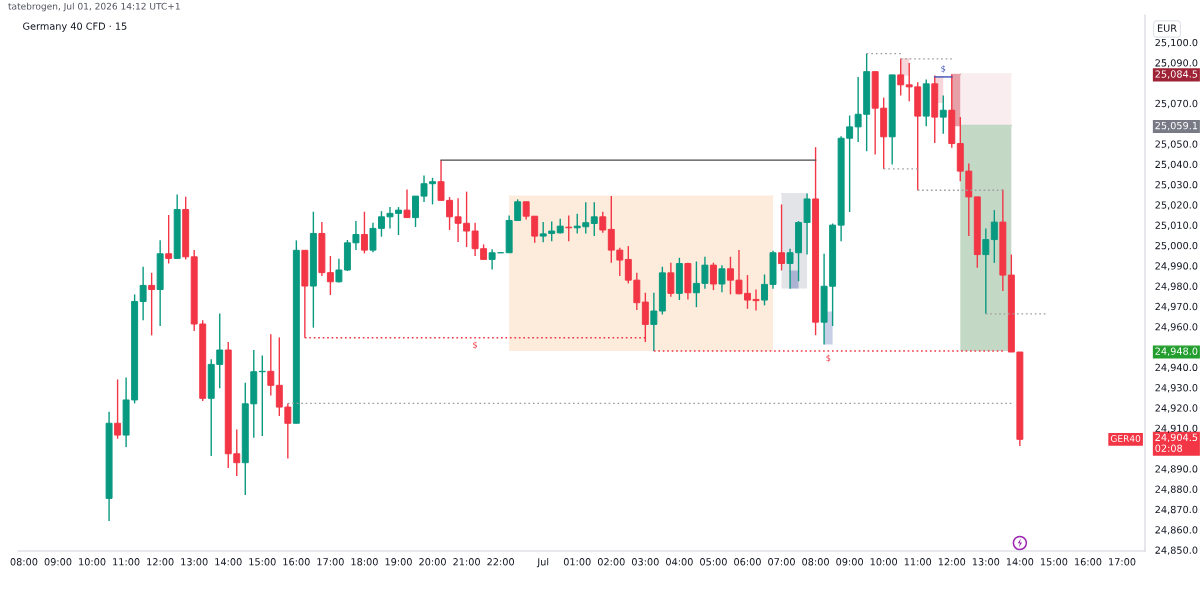 This screenshot has height=609, width=1200. Describe the element at coordinates (1176, 286) in the screenshot. I see `y-tick-label: 24,980.0` at that location.